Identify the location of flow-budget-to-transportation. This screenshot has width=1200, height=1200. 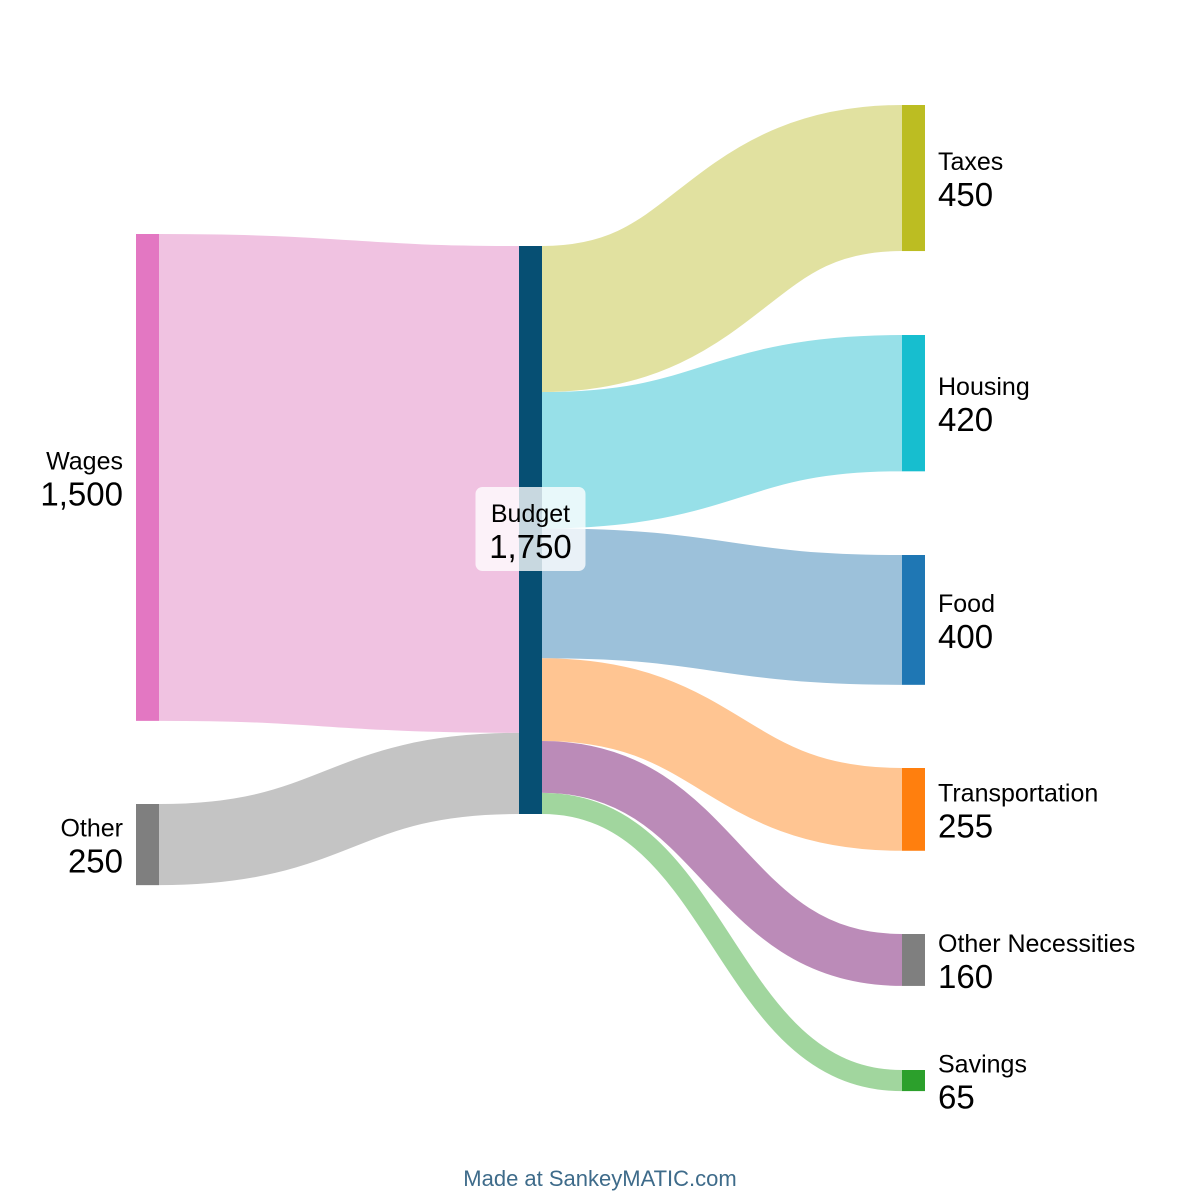
(722, 754).